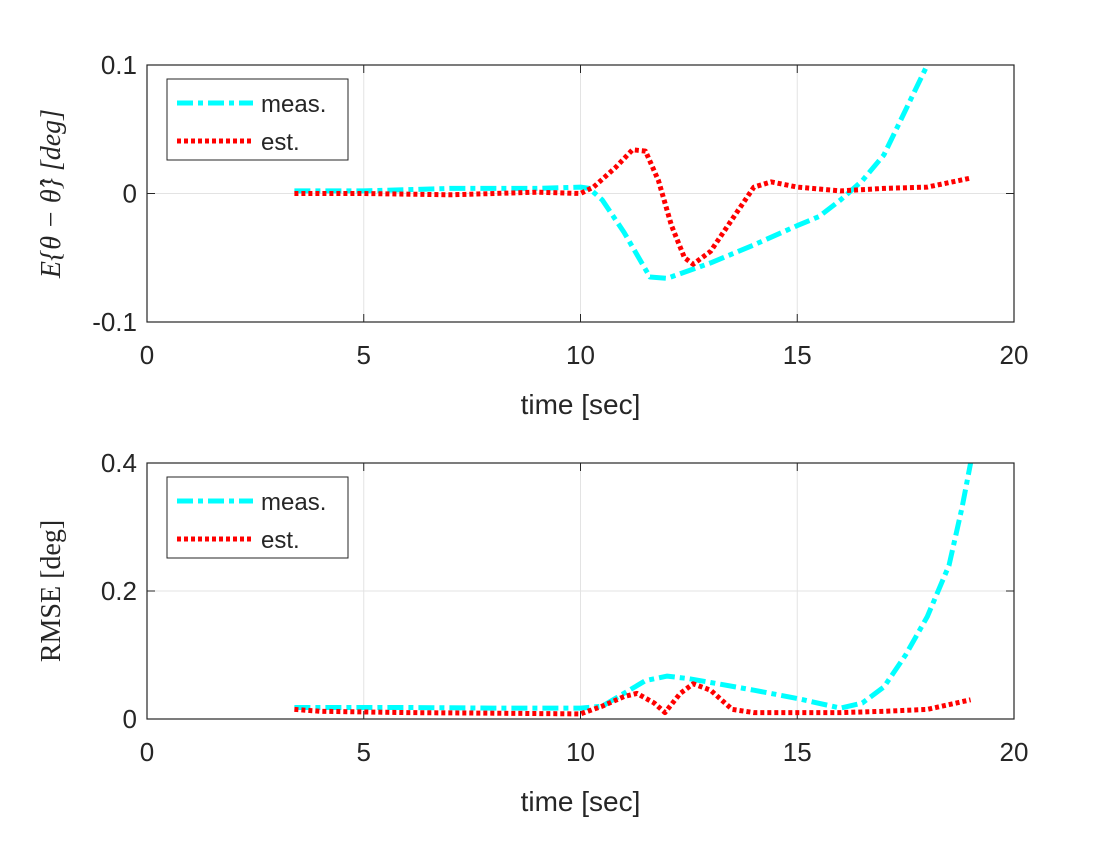 The image size is (1120, 845). I want to click on y-axis-label: E{θ − θ̂} [deg], so click(51, 194).